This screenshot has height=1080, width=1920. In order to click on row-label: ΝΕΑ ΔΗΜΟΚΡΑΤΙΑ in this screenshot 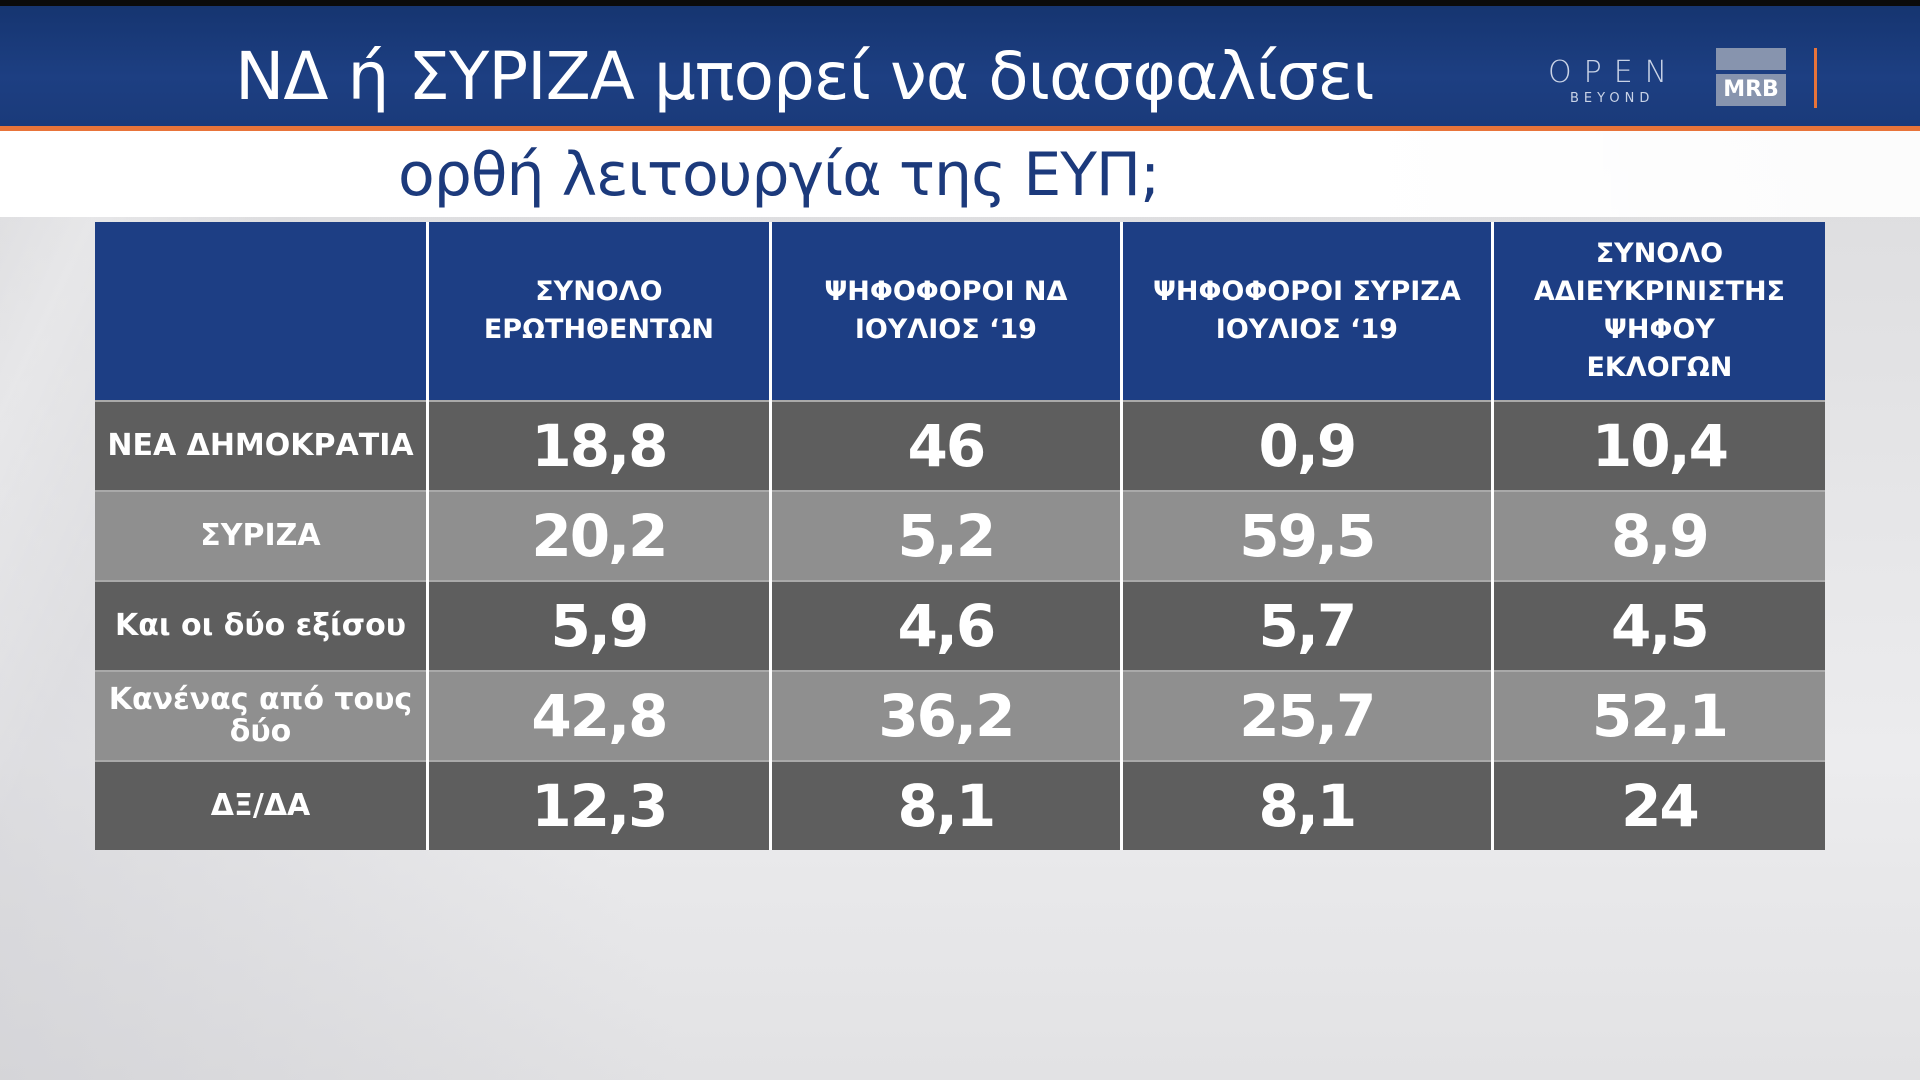, I will do `click(262, 445)`.